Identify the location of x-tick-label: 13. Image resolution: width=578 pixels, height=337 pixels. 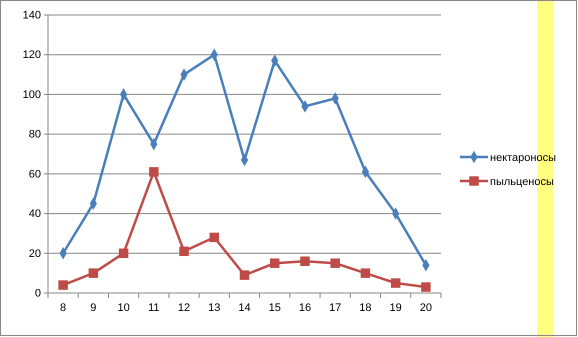
(214, 308).